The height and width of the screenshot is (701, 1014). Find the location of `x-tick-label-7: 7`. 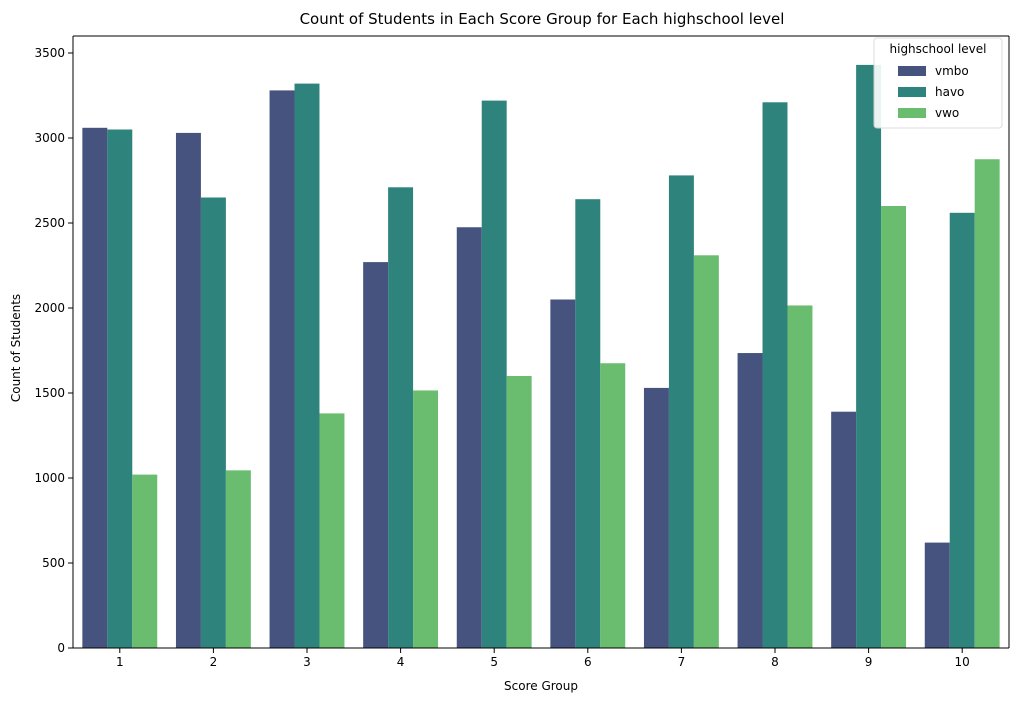

x-tick-label-7: 7 is located at coordinates (682, 662).